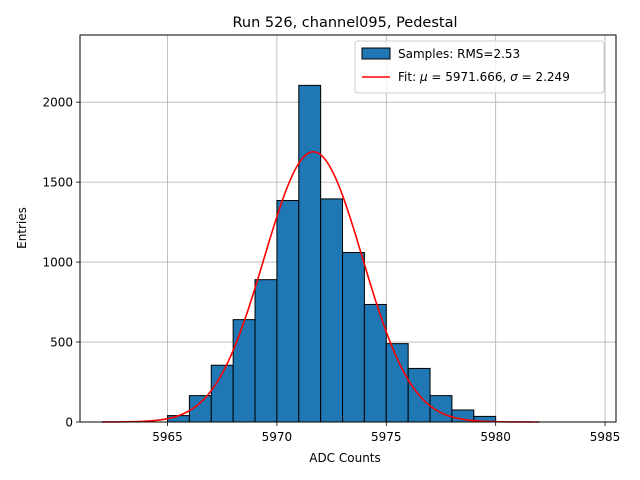  I want to click on x-axis-label: ADC Counts, so click(345, 458).